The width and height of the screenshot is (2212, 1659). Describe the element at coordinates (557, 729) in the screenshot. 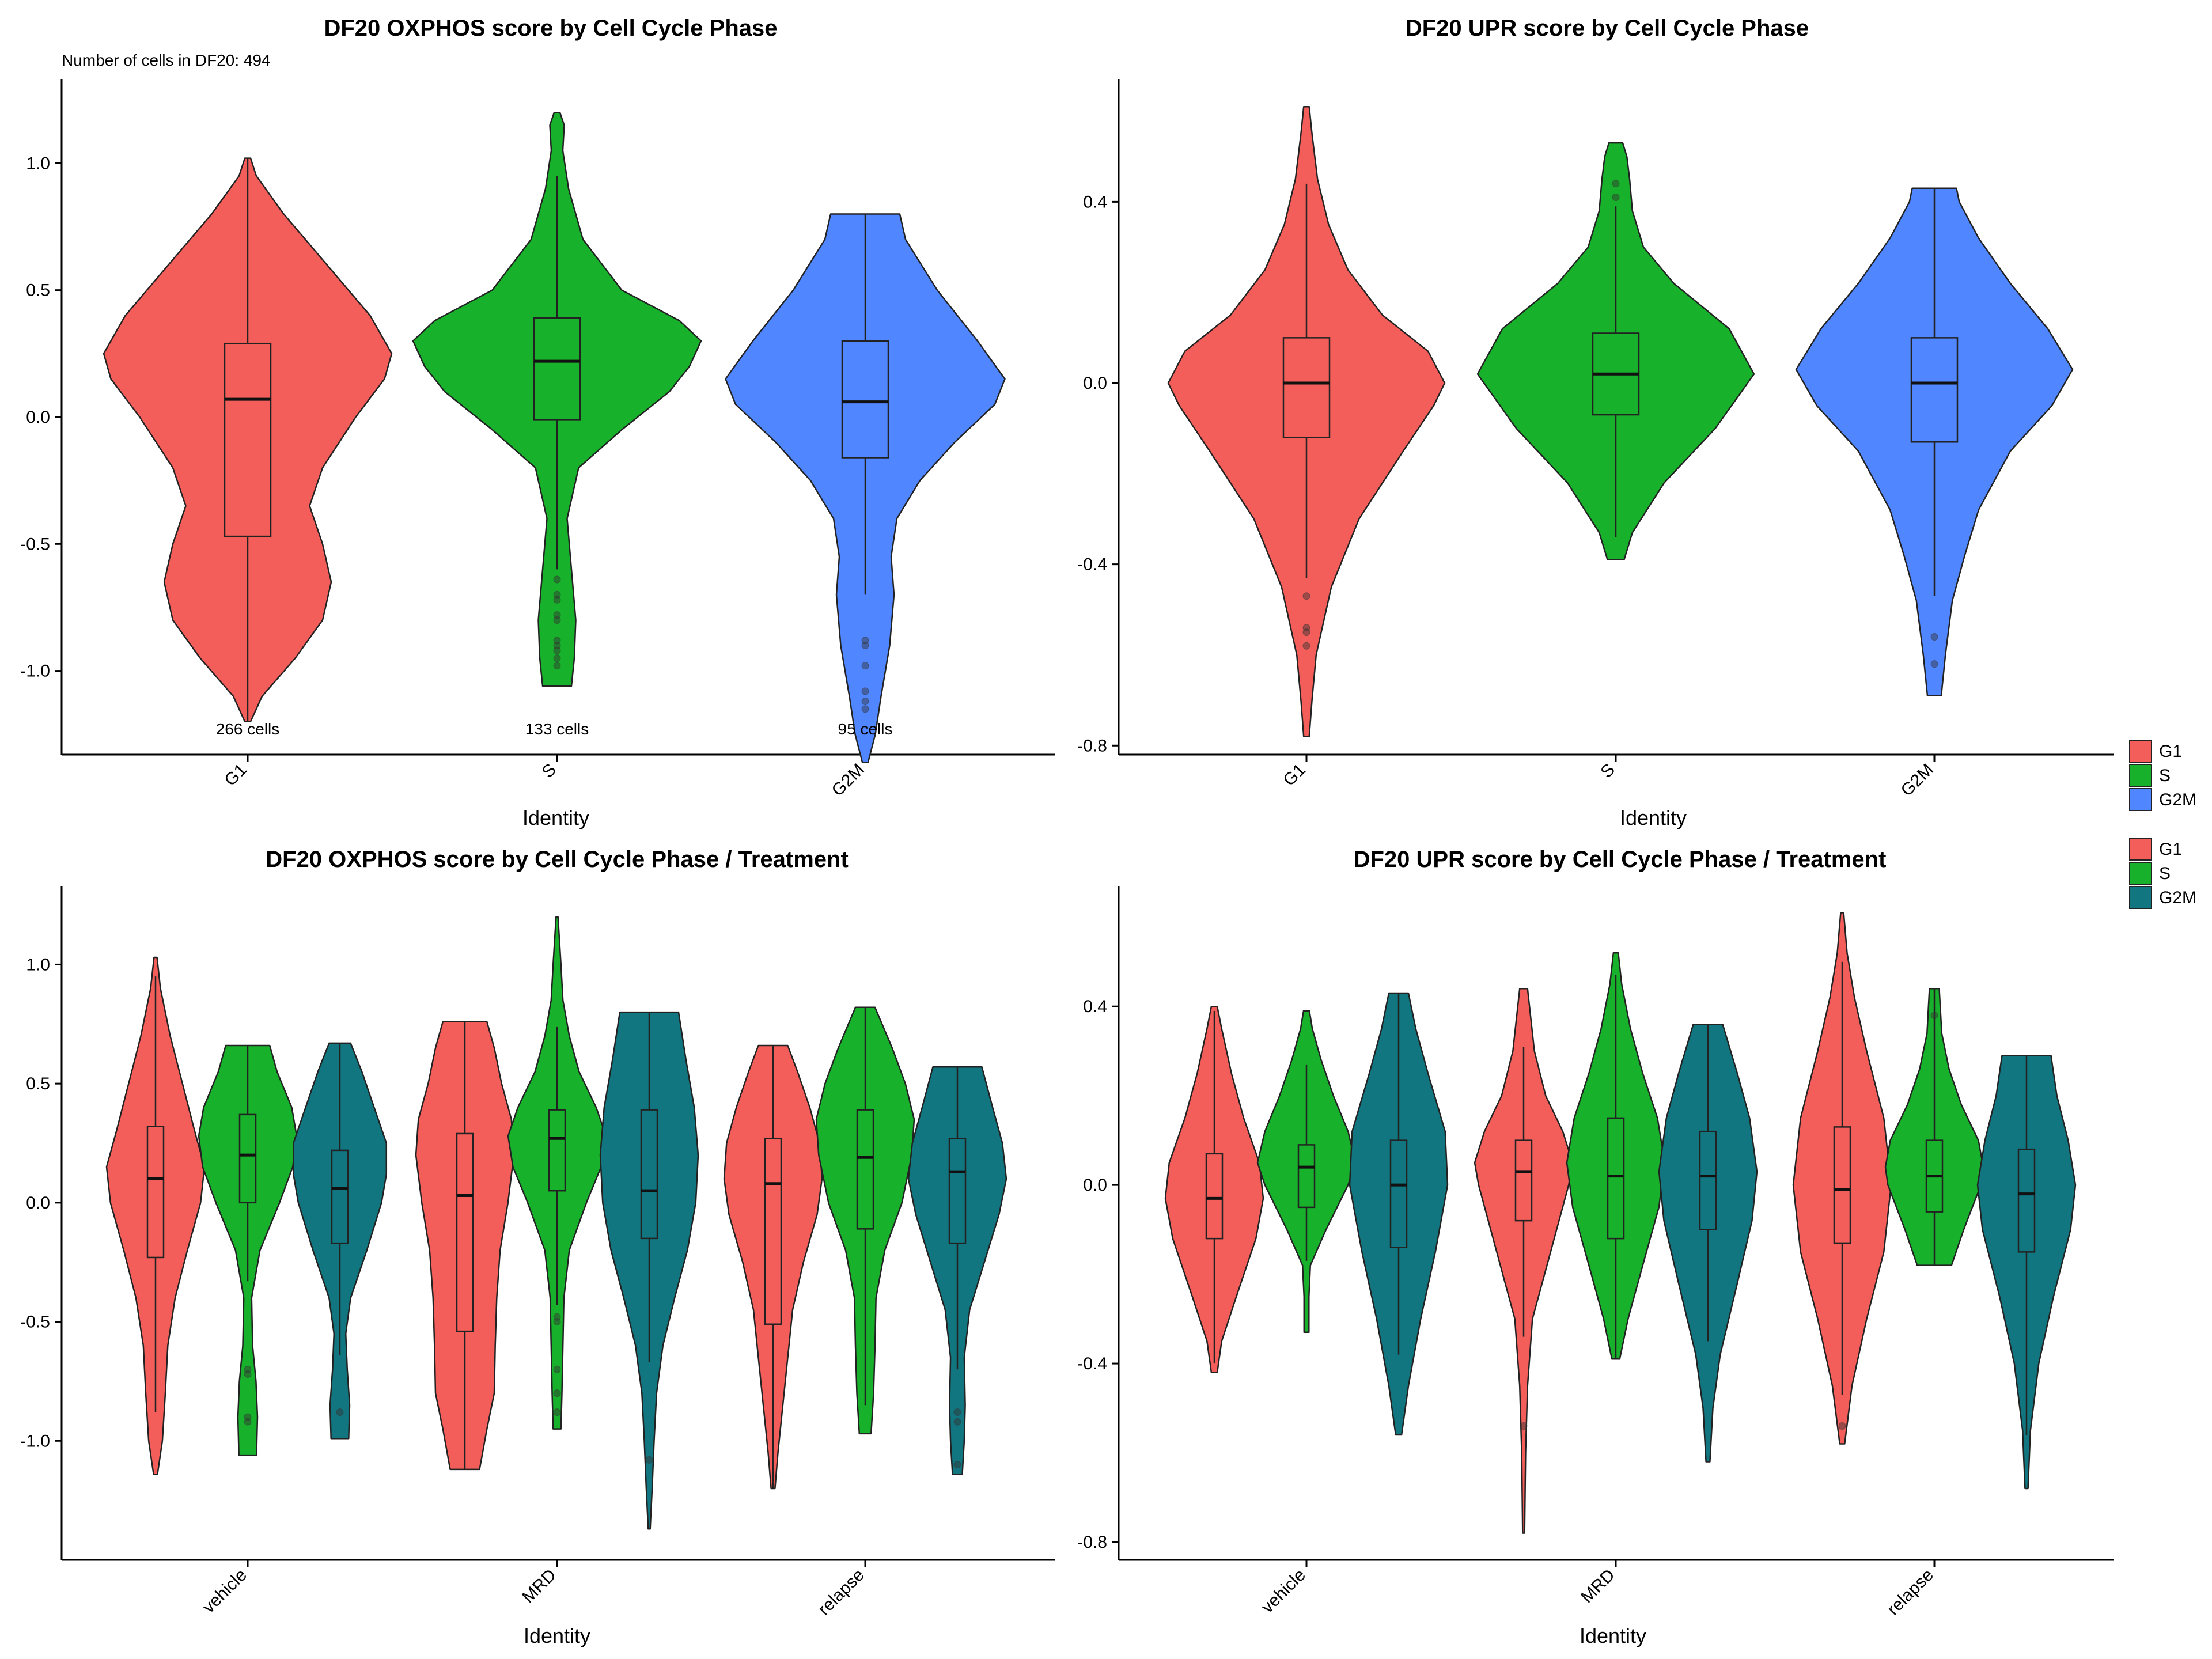

I see `cell-count-label: 133 cells` at that location.